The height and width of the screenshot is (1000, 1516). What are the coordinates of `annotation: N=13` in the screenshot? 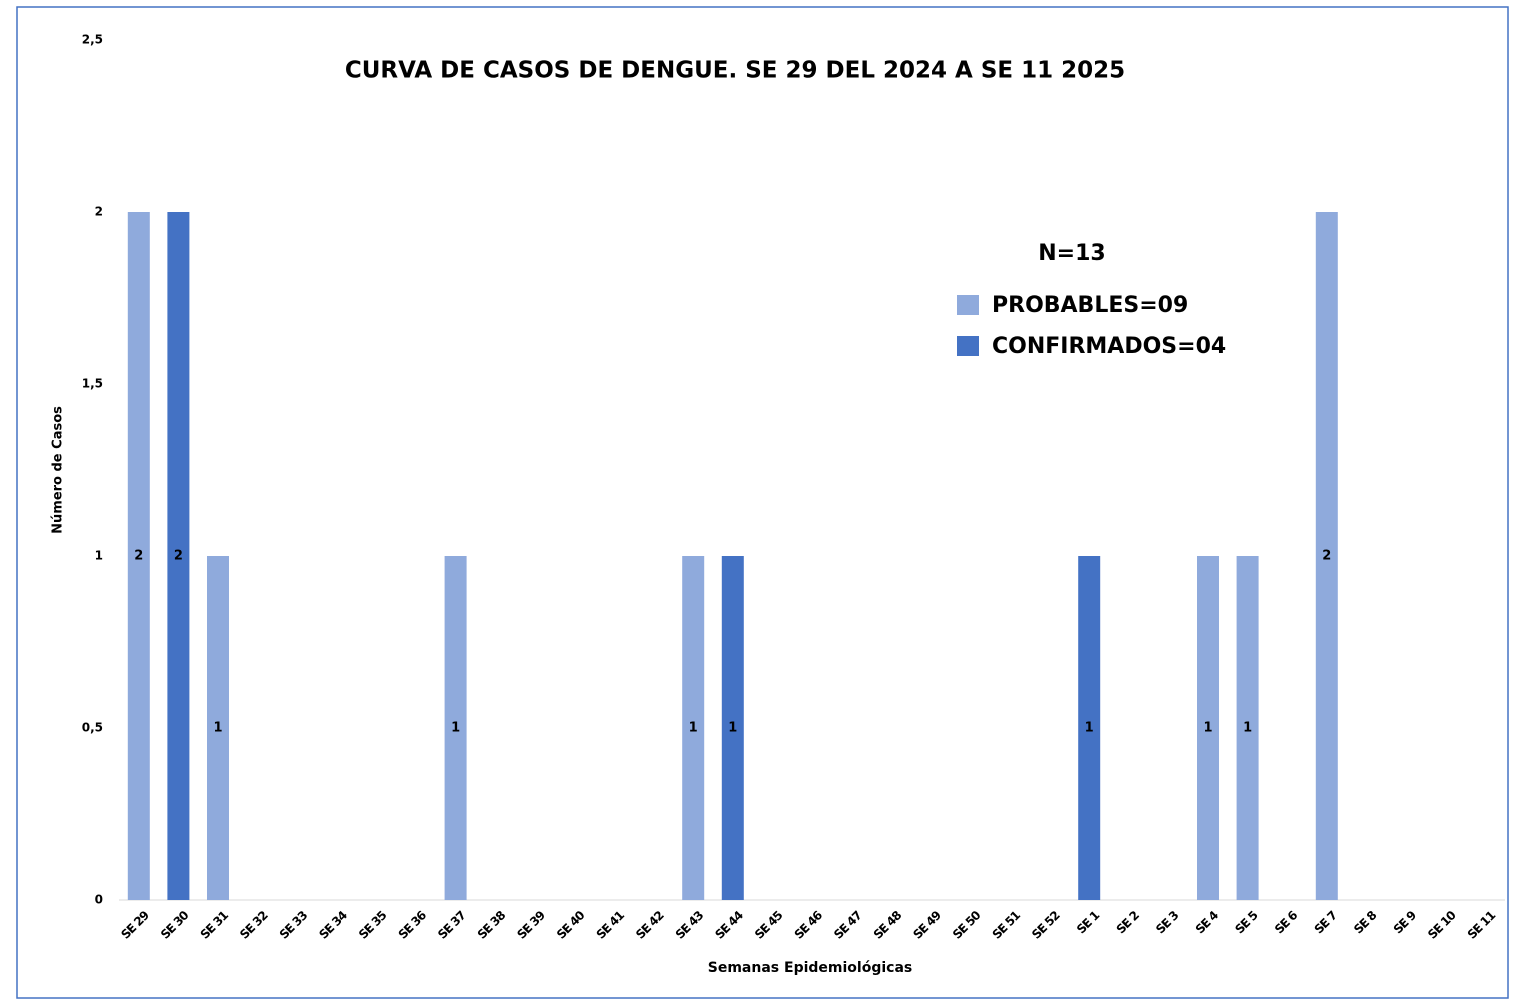 It's located at (1071, 253).